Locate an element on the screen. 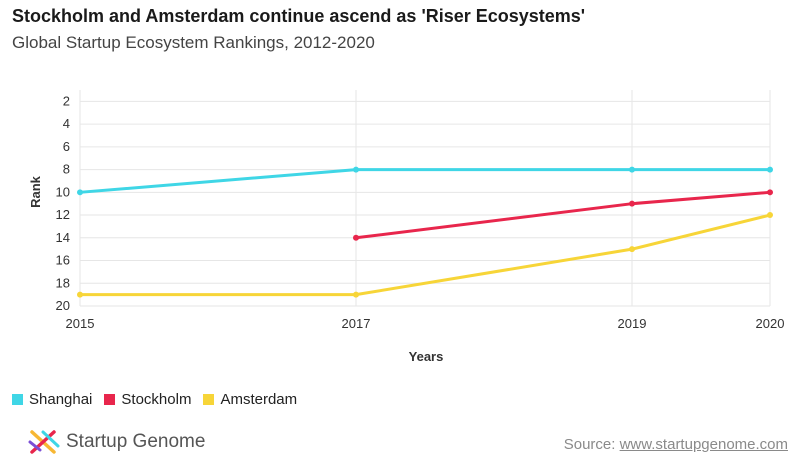 The width and height of the screenshot is (800, 471). chart-legend: Shanghai Stockholm Amsterdam is located at coordinates (154, 399).